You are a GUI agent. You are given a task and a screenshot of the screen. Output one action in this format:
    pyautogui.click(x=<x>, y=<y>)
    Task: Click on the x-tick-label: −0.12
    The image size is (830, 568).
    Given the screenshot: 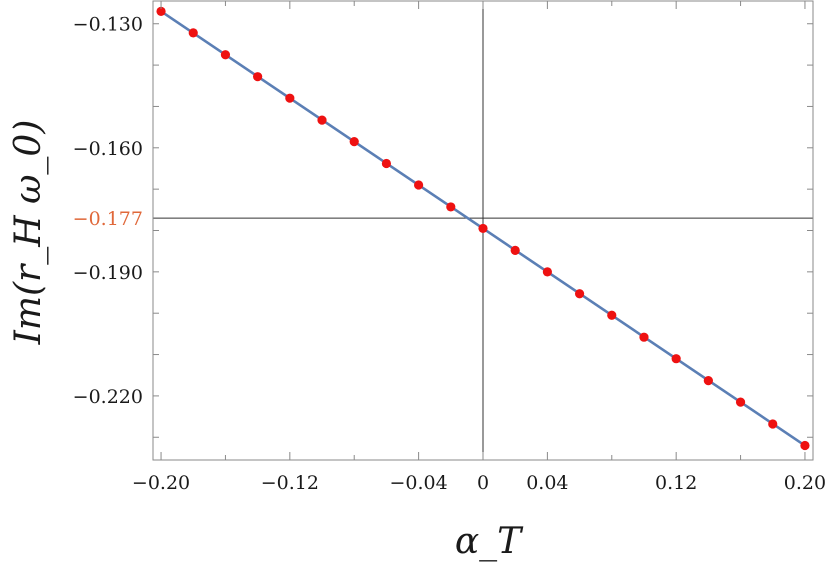 What is the action you would take?
    pyautogui.click(x=290, y=483)
    